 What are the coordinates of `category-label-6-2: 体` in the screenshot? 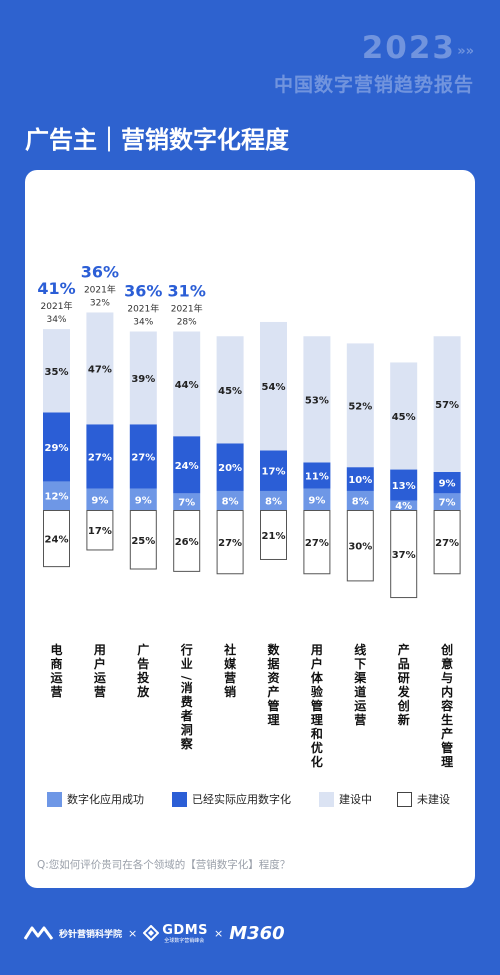 It's located at (317, 677).